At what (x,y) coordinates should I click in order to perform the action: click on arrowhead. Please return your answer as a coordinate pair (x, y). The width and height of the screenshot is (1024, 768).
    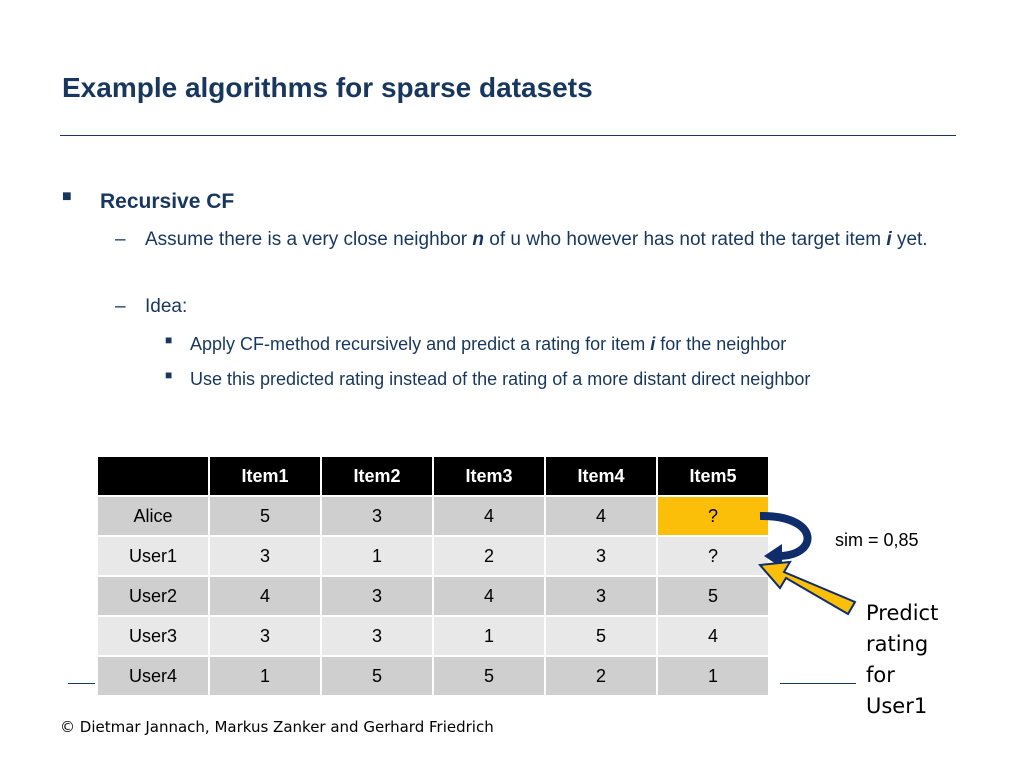
    Looking at the image, I should click on (773, 556).